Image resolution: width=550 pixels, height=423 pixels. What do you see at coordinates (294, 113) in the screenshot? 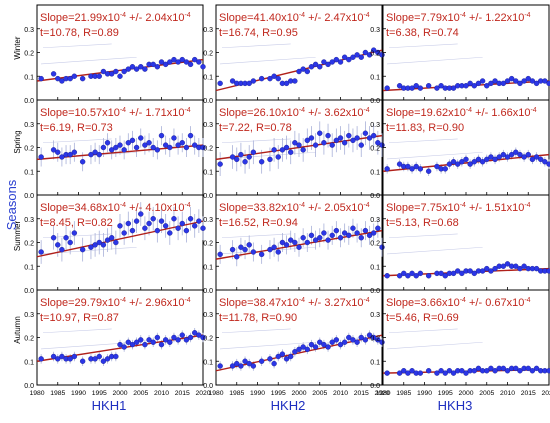
I see `slope-annotation: Slope=26.10x10-4 +/- 3.62x10-4` at bounding box center [294, 113].